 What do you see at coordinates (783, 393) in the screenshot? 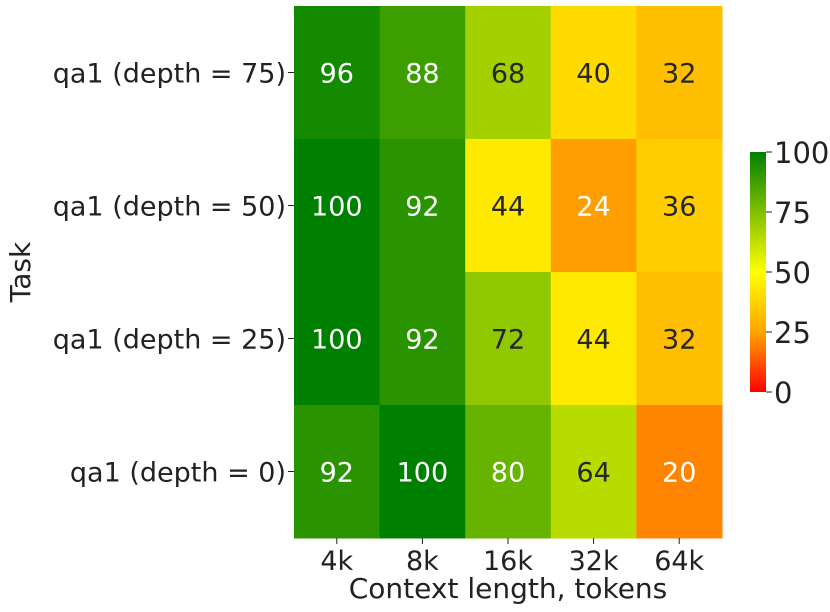
I see `colorbar-tick-label: 0` at bounding box center [783, 393].